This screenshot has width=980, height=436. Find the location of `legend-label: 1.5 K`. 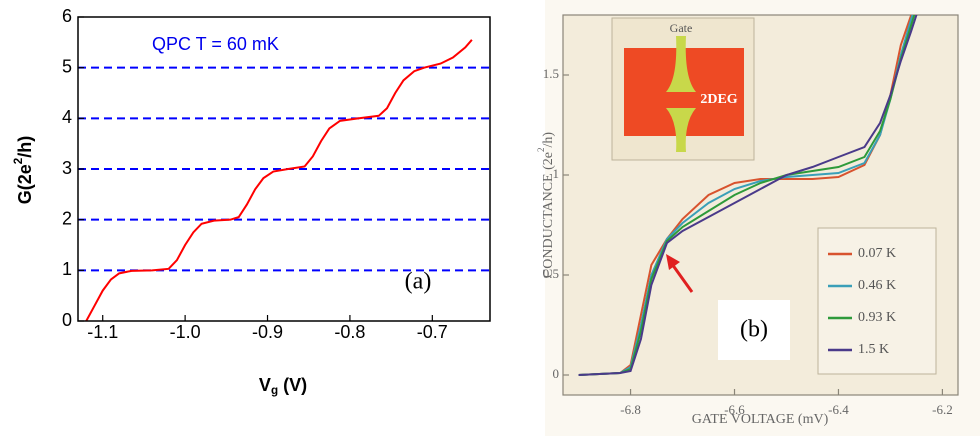

legend-label: 1.5 K is located at coordinates (873, 349).